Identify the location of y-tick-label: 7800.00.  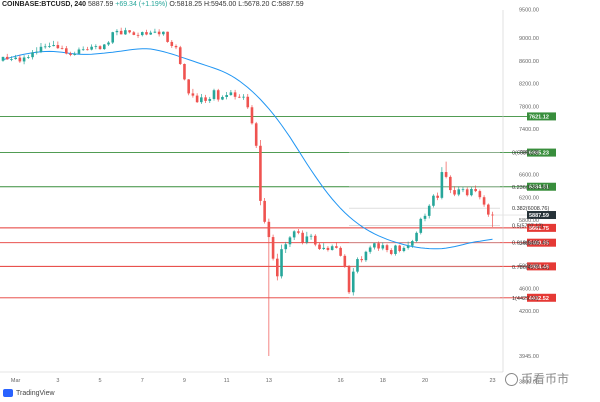
(529, 107).